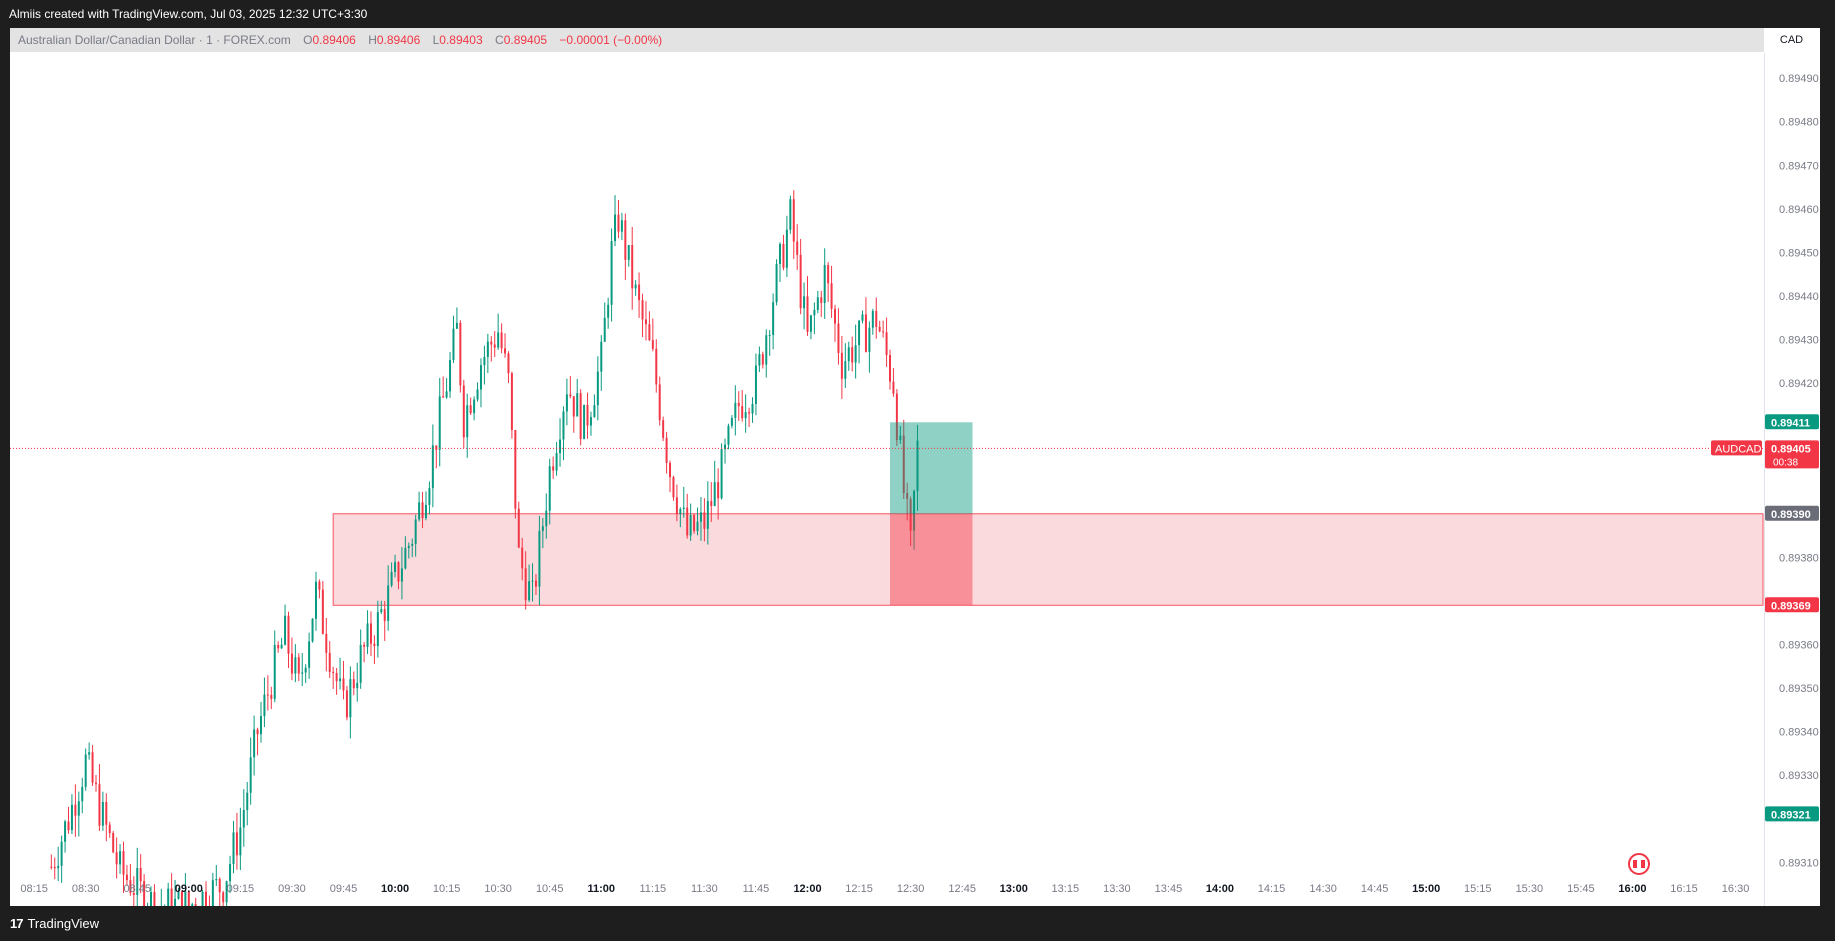 The height and width of the screenshot is (941, 1835). Describe the element at coordinates (931, 559) in the screenshot. I see `position-stop-area` at that location.